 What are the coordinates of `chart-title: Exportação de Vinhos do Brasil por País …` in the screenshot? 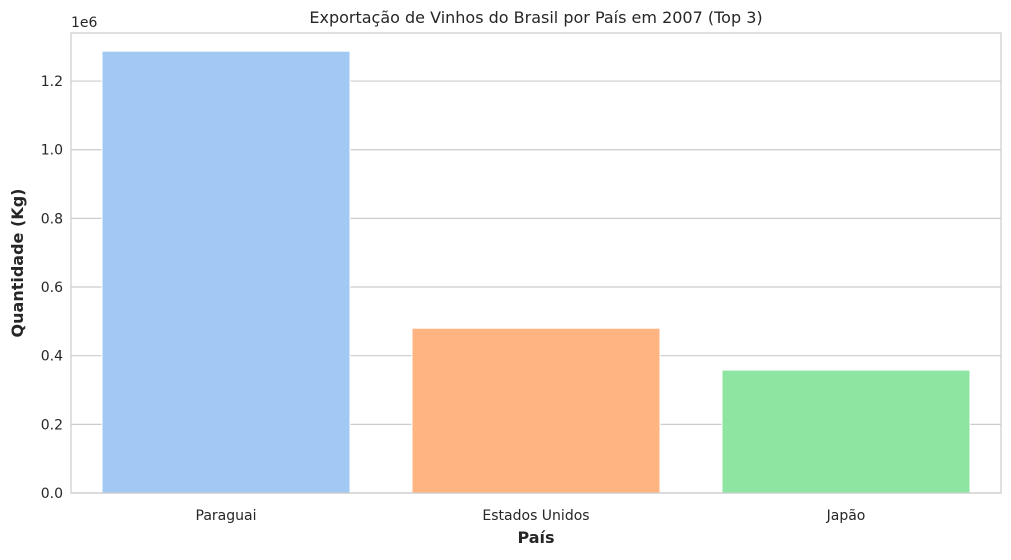 It's located at (535, 17).